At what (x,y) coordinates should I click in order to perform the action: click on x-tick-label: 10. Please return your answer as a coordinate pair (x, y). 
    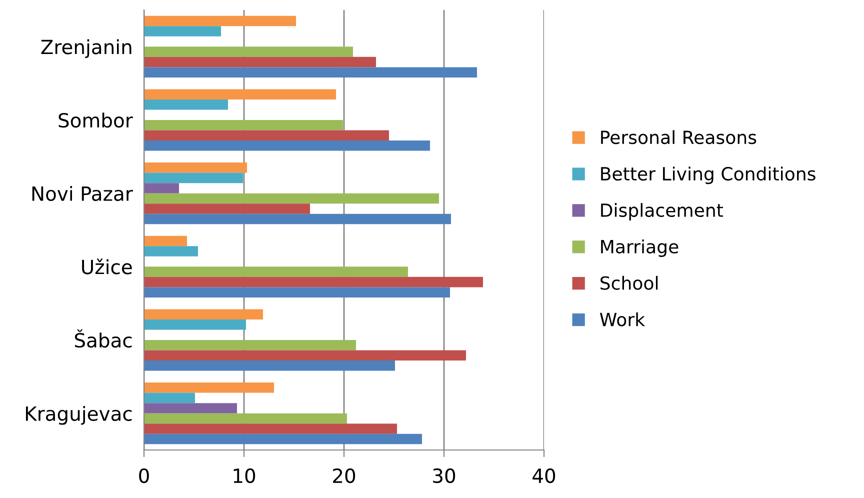
    Looking at the image, I should click on (245, 476).